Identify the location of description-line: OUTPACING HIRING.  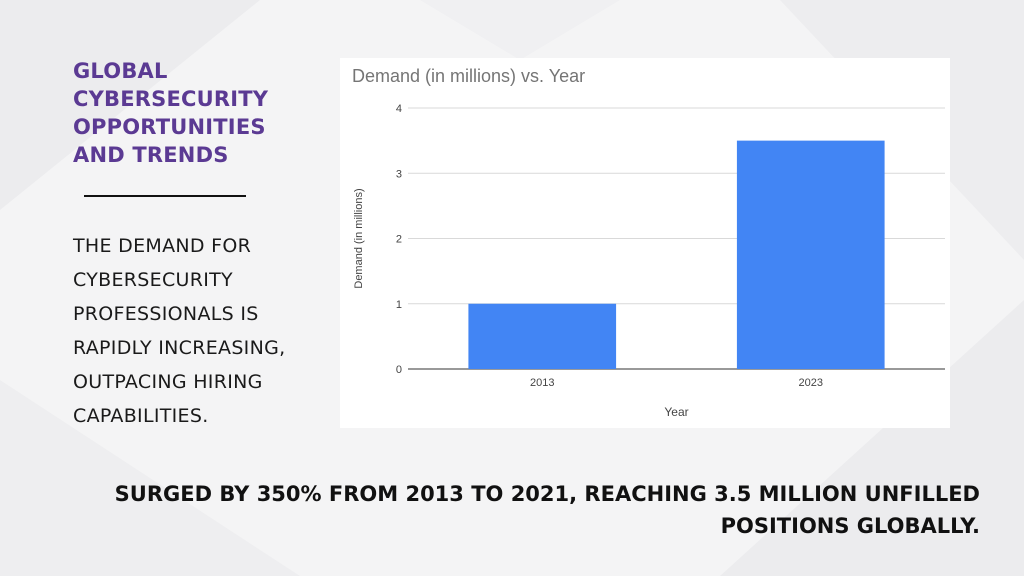
(168, 382).